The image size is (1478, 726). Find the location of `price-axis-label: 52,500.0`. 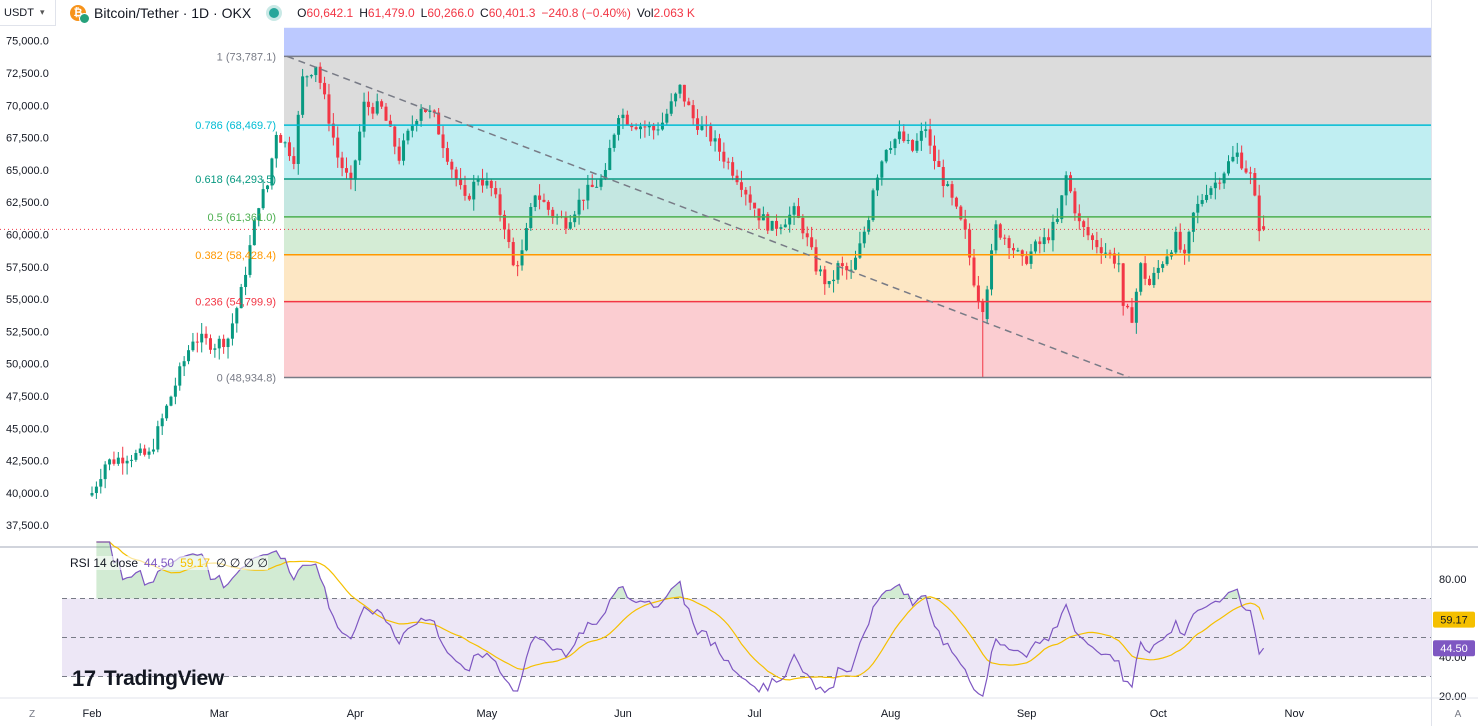

price-axis-label: 52,500.0 is located at coordinates (27, 332).